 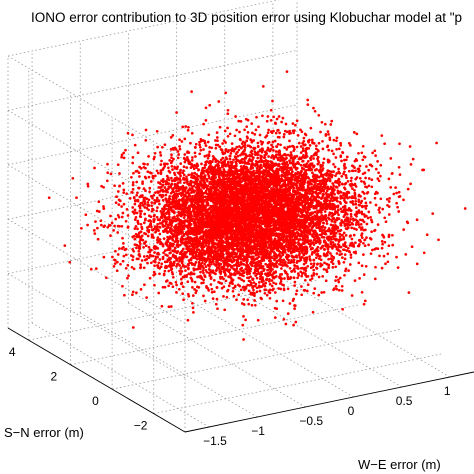 I want to click on back-wall-gridline-z, so click(x=152, y=135).